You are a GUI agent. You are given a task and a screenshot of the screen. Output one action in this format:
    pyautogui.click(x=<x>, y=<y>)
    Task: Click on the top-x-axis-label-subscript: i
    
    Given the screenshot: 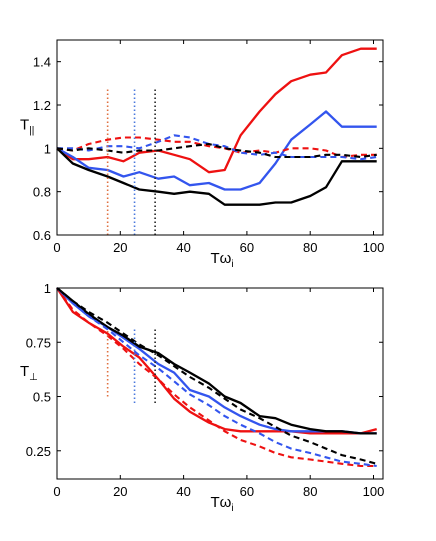 What is the action you would take?
    pyautogui.click(x=232, y=264)
    